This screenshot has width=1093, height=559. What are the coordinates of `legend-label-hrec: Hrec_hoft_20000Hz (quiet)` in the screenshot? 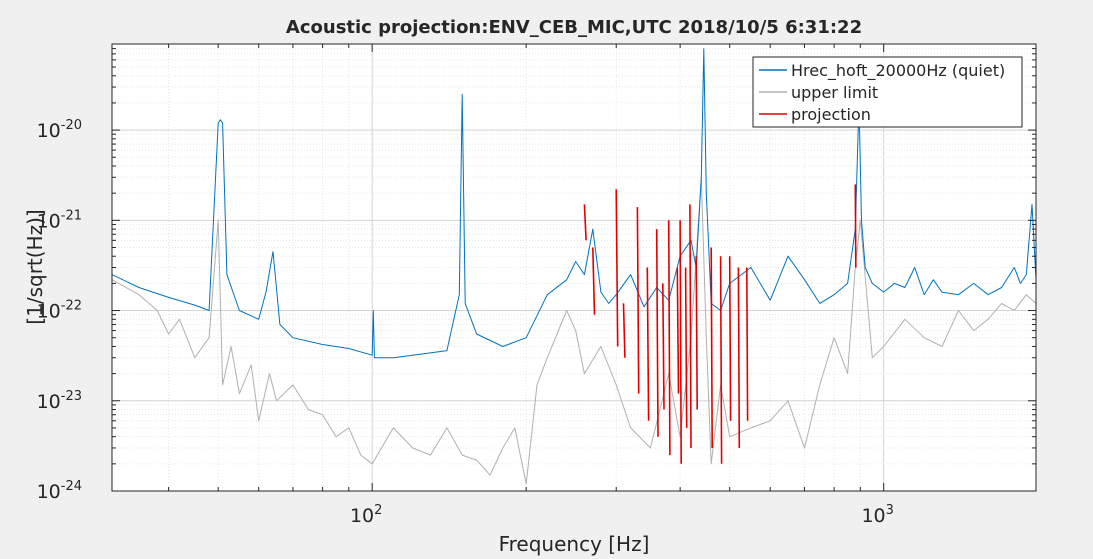 It's located at (898, 71).